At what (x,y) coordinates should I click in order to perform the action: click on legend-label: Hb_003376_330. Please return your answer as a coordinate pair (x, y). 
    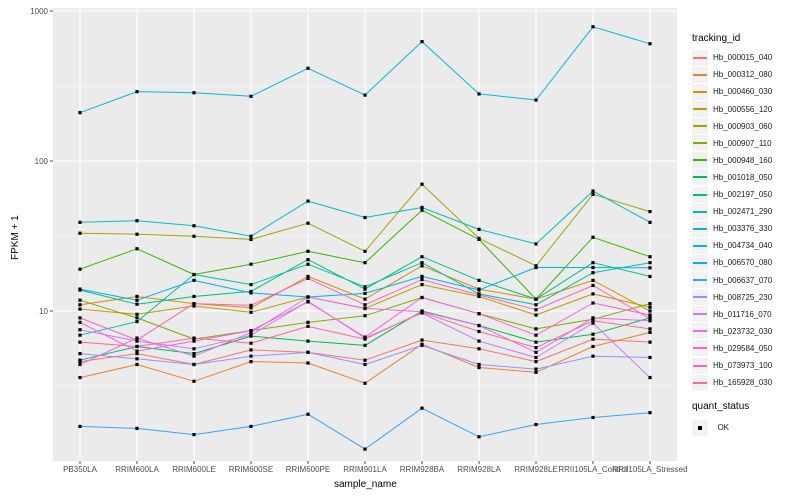
    Looking at the image, I should click on (743, 229).